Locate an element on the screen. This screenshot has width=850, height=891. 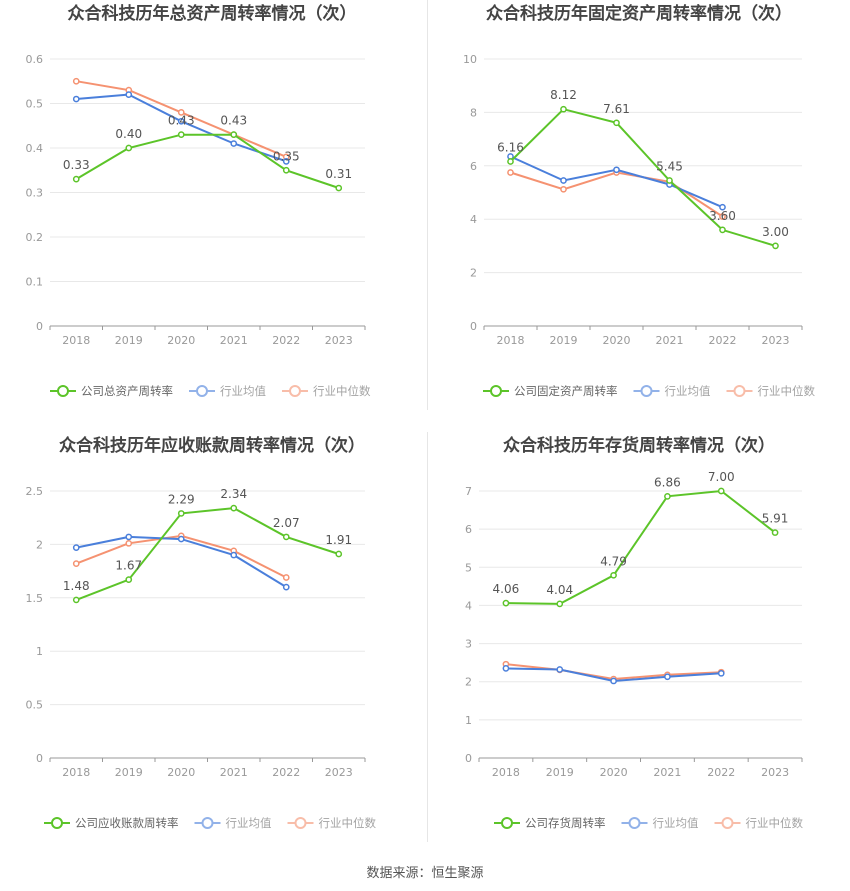
y-tick-label: 2 is located at coordinates (473, 273).